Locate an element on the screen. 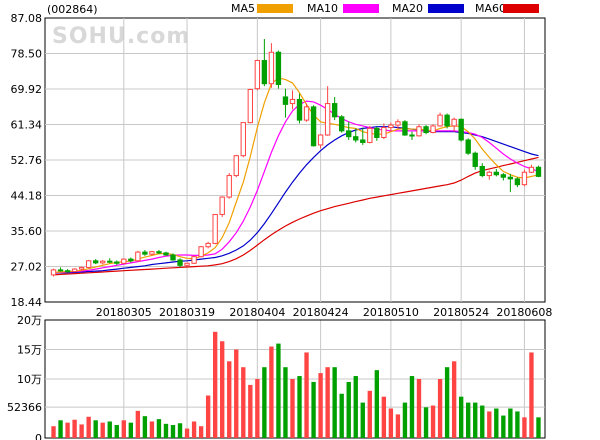  legend-ma5-label: MA5 is located at coordinates (243, 8).